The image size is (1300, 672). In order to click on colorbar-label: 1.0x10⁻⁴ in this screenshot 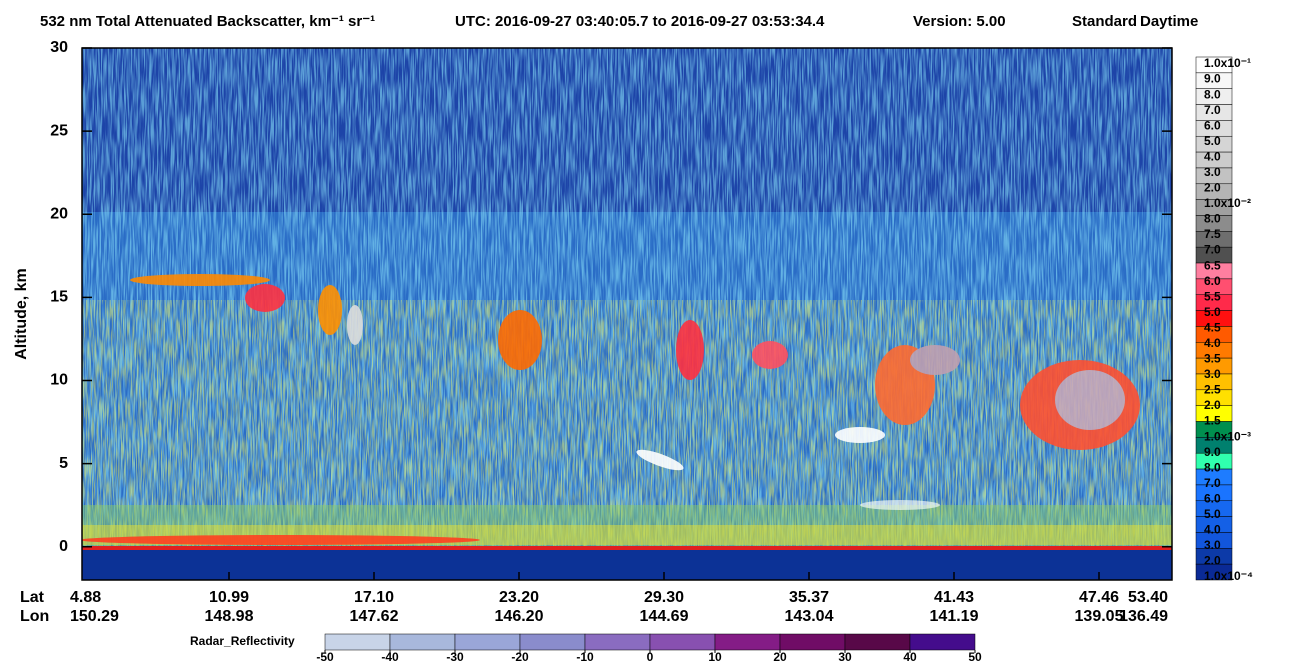, I will do `click(1228, 576)`.